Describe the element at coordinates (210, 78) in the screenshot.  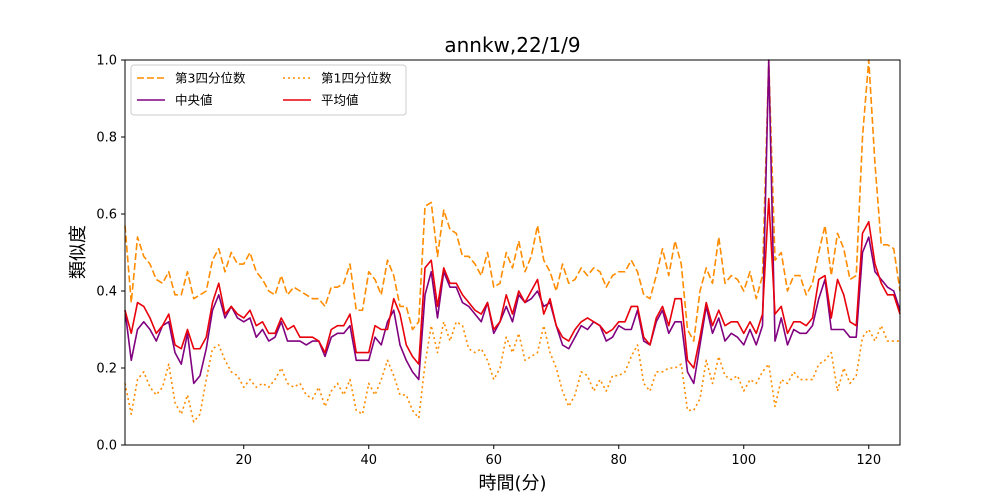
I see `legend-label: 第3四分位数` at that location.